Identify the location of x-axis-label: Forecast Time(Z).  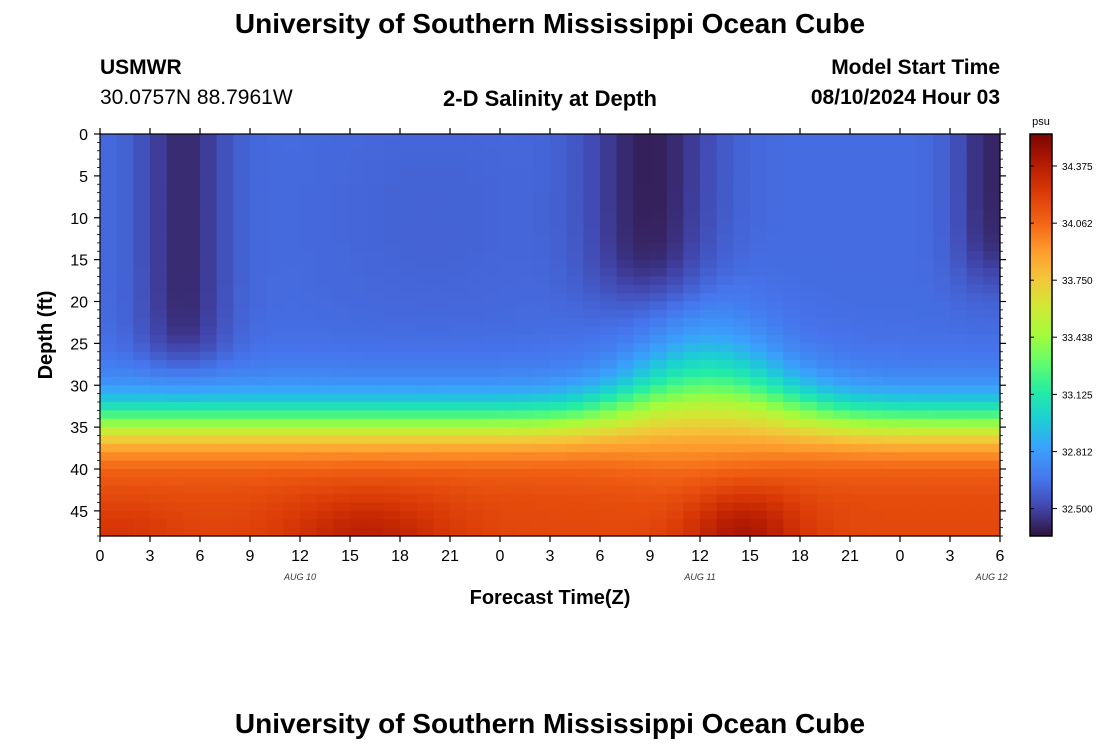
(550, 598).